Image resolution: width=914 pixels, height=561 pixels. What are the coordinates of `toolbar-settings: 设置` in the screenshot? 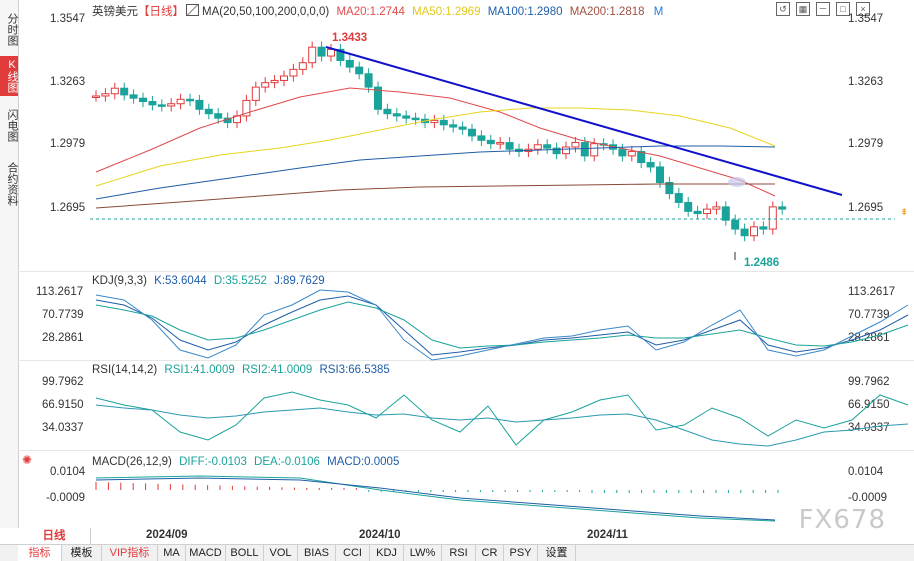 It's located at (557, 553).